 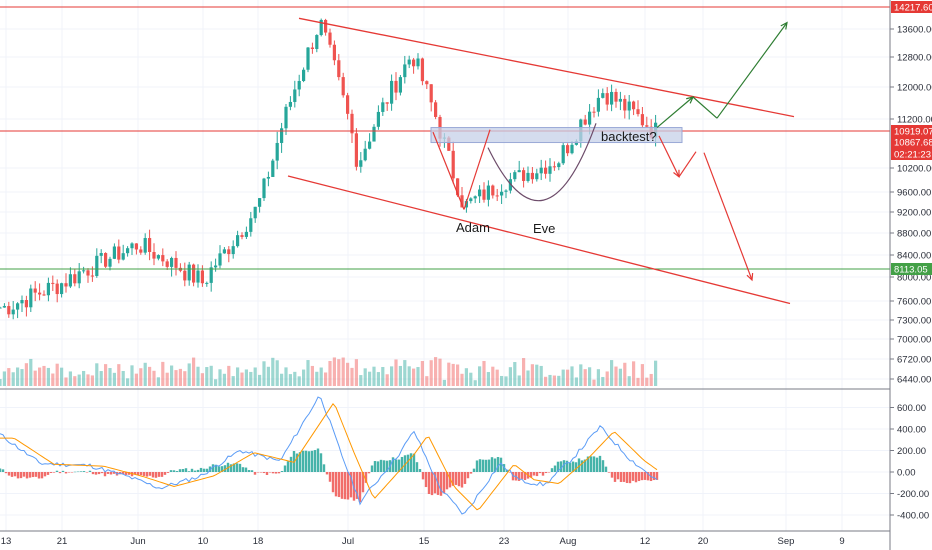 I want to click on time-axis: 13 21 Jun 10 18 Jul 15 23 Aug 12 20 Sep 9, so click(x=423, y=541).